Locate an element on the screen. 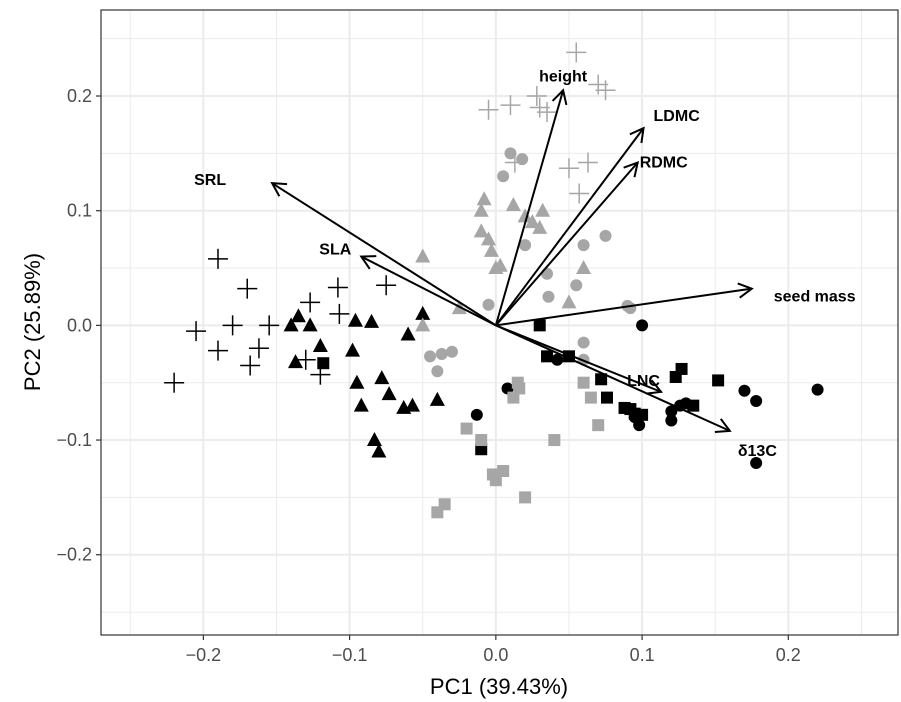 Image resolution: width=901 pixels, height=702 pixels. x-tick-label: −0.1 is located at coordinates (350, 655).